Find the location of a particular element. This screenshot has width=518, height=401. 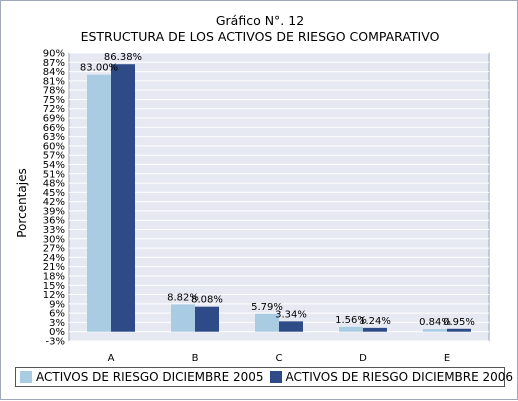

y-tick-label: 69% is located at coordinates (54, 119).